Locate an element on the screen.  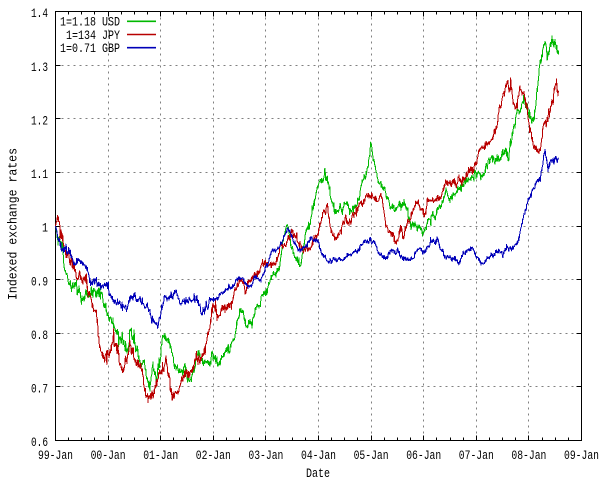
svg-text: 1=1.18 USD is located at coordinates (90, 22).